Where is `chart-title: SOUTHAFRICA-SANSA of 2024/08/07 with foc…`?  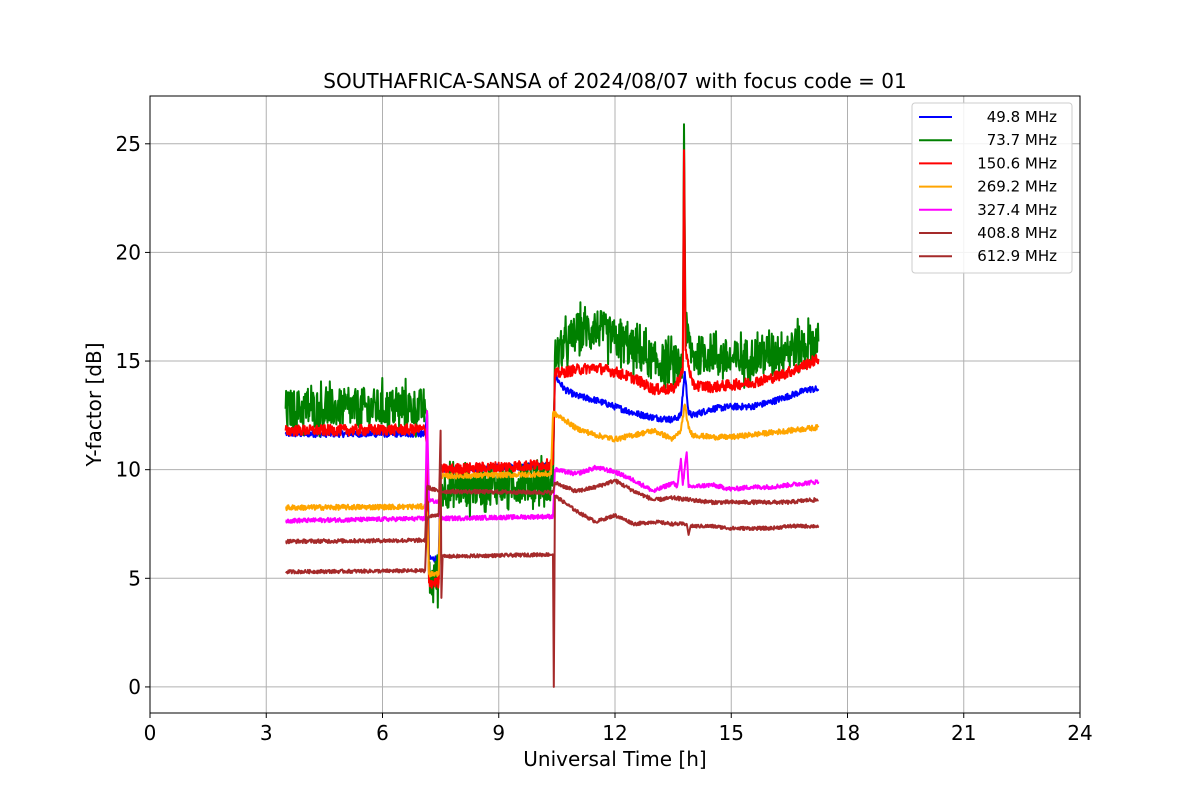
chart-title: SOUTHAFRICA-SANSA of 2024/08/07 with foc… is located at coordinates (615, 81).